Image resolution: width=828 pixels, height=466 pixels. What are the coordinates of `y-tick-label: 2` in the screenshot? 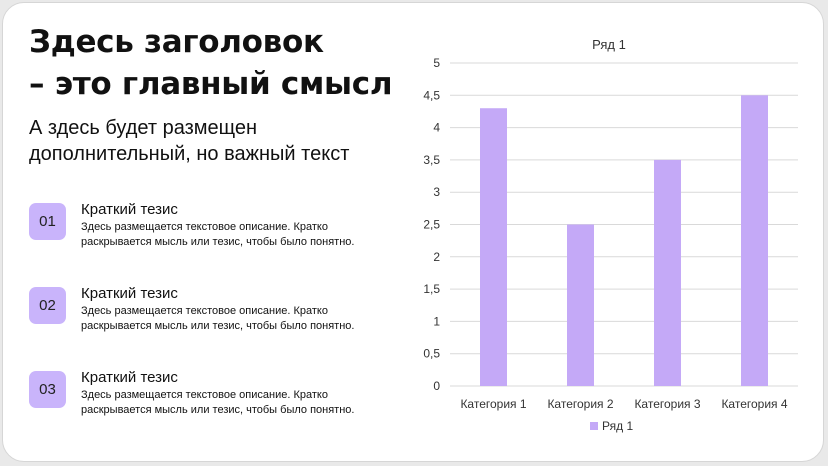 It's located at (436, 257).